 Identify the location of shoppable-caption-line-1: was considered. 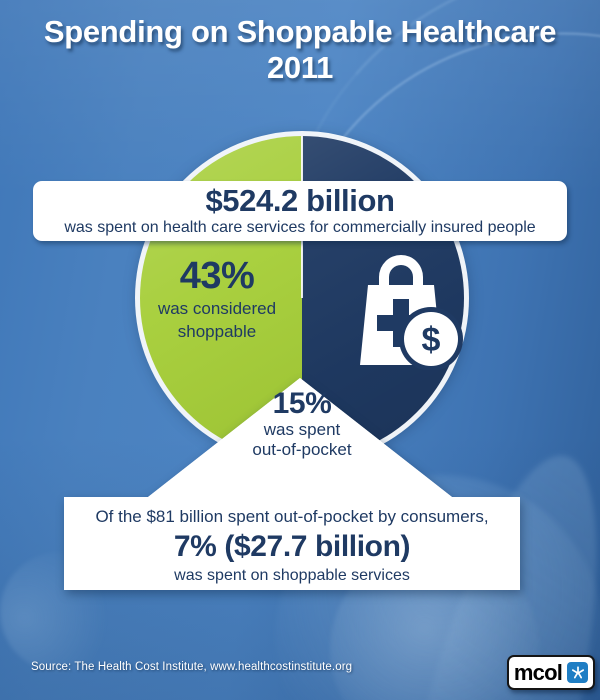
(217, 308).